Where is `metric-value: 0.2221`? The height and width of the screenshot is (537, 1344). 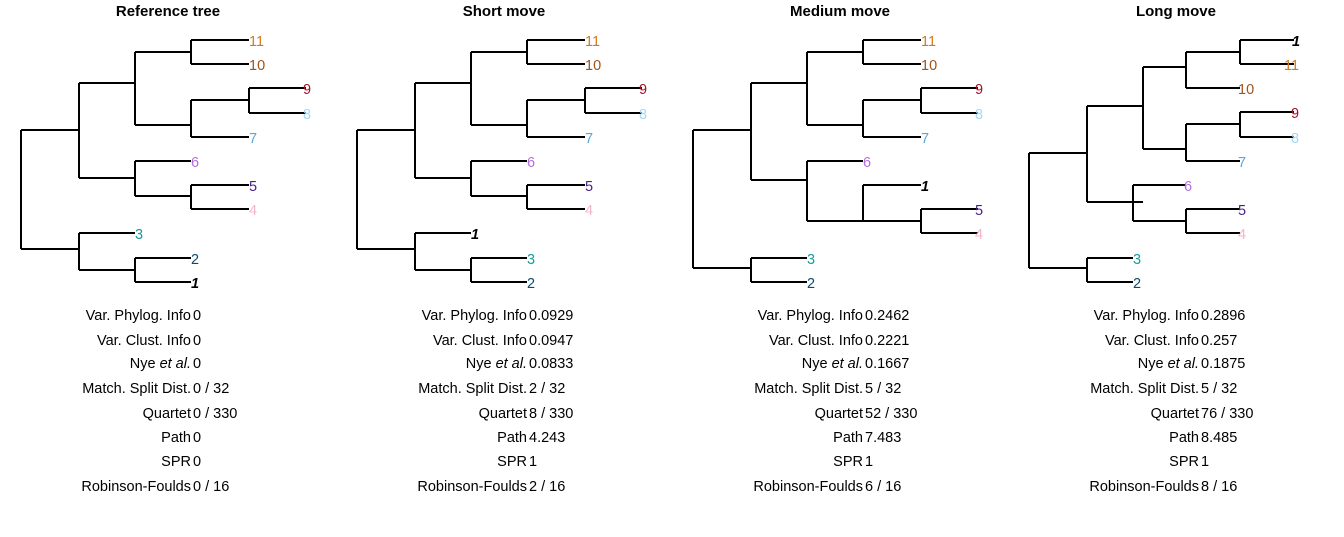 metric-value: 0.2221 is located at coordinates (887, 341).